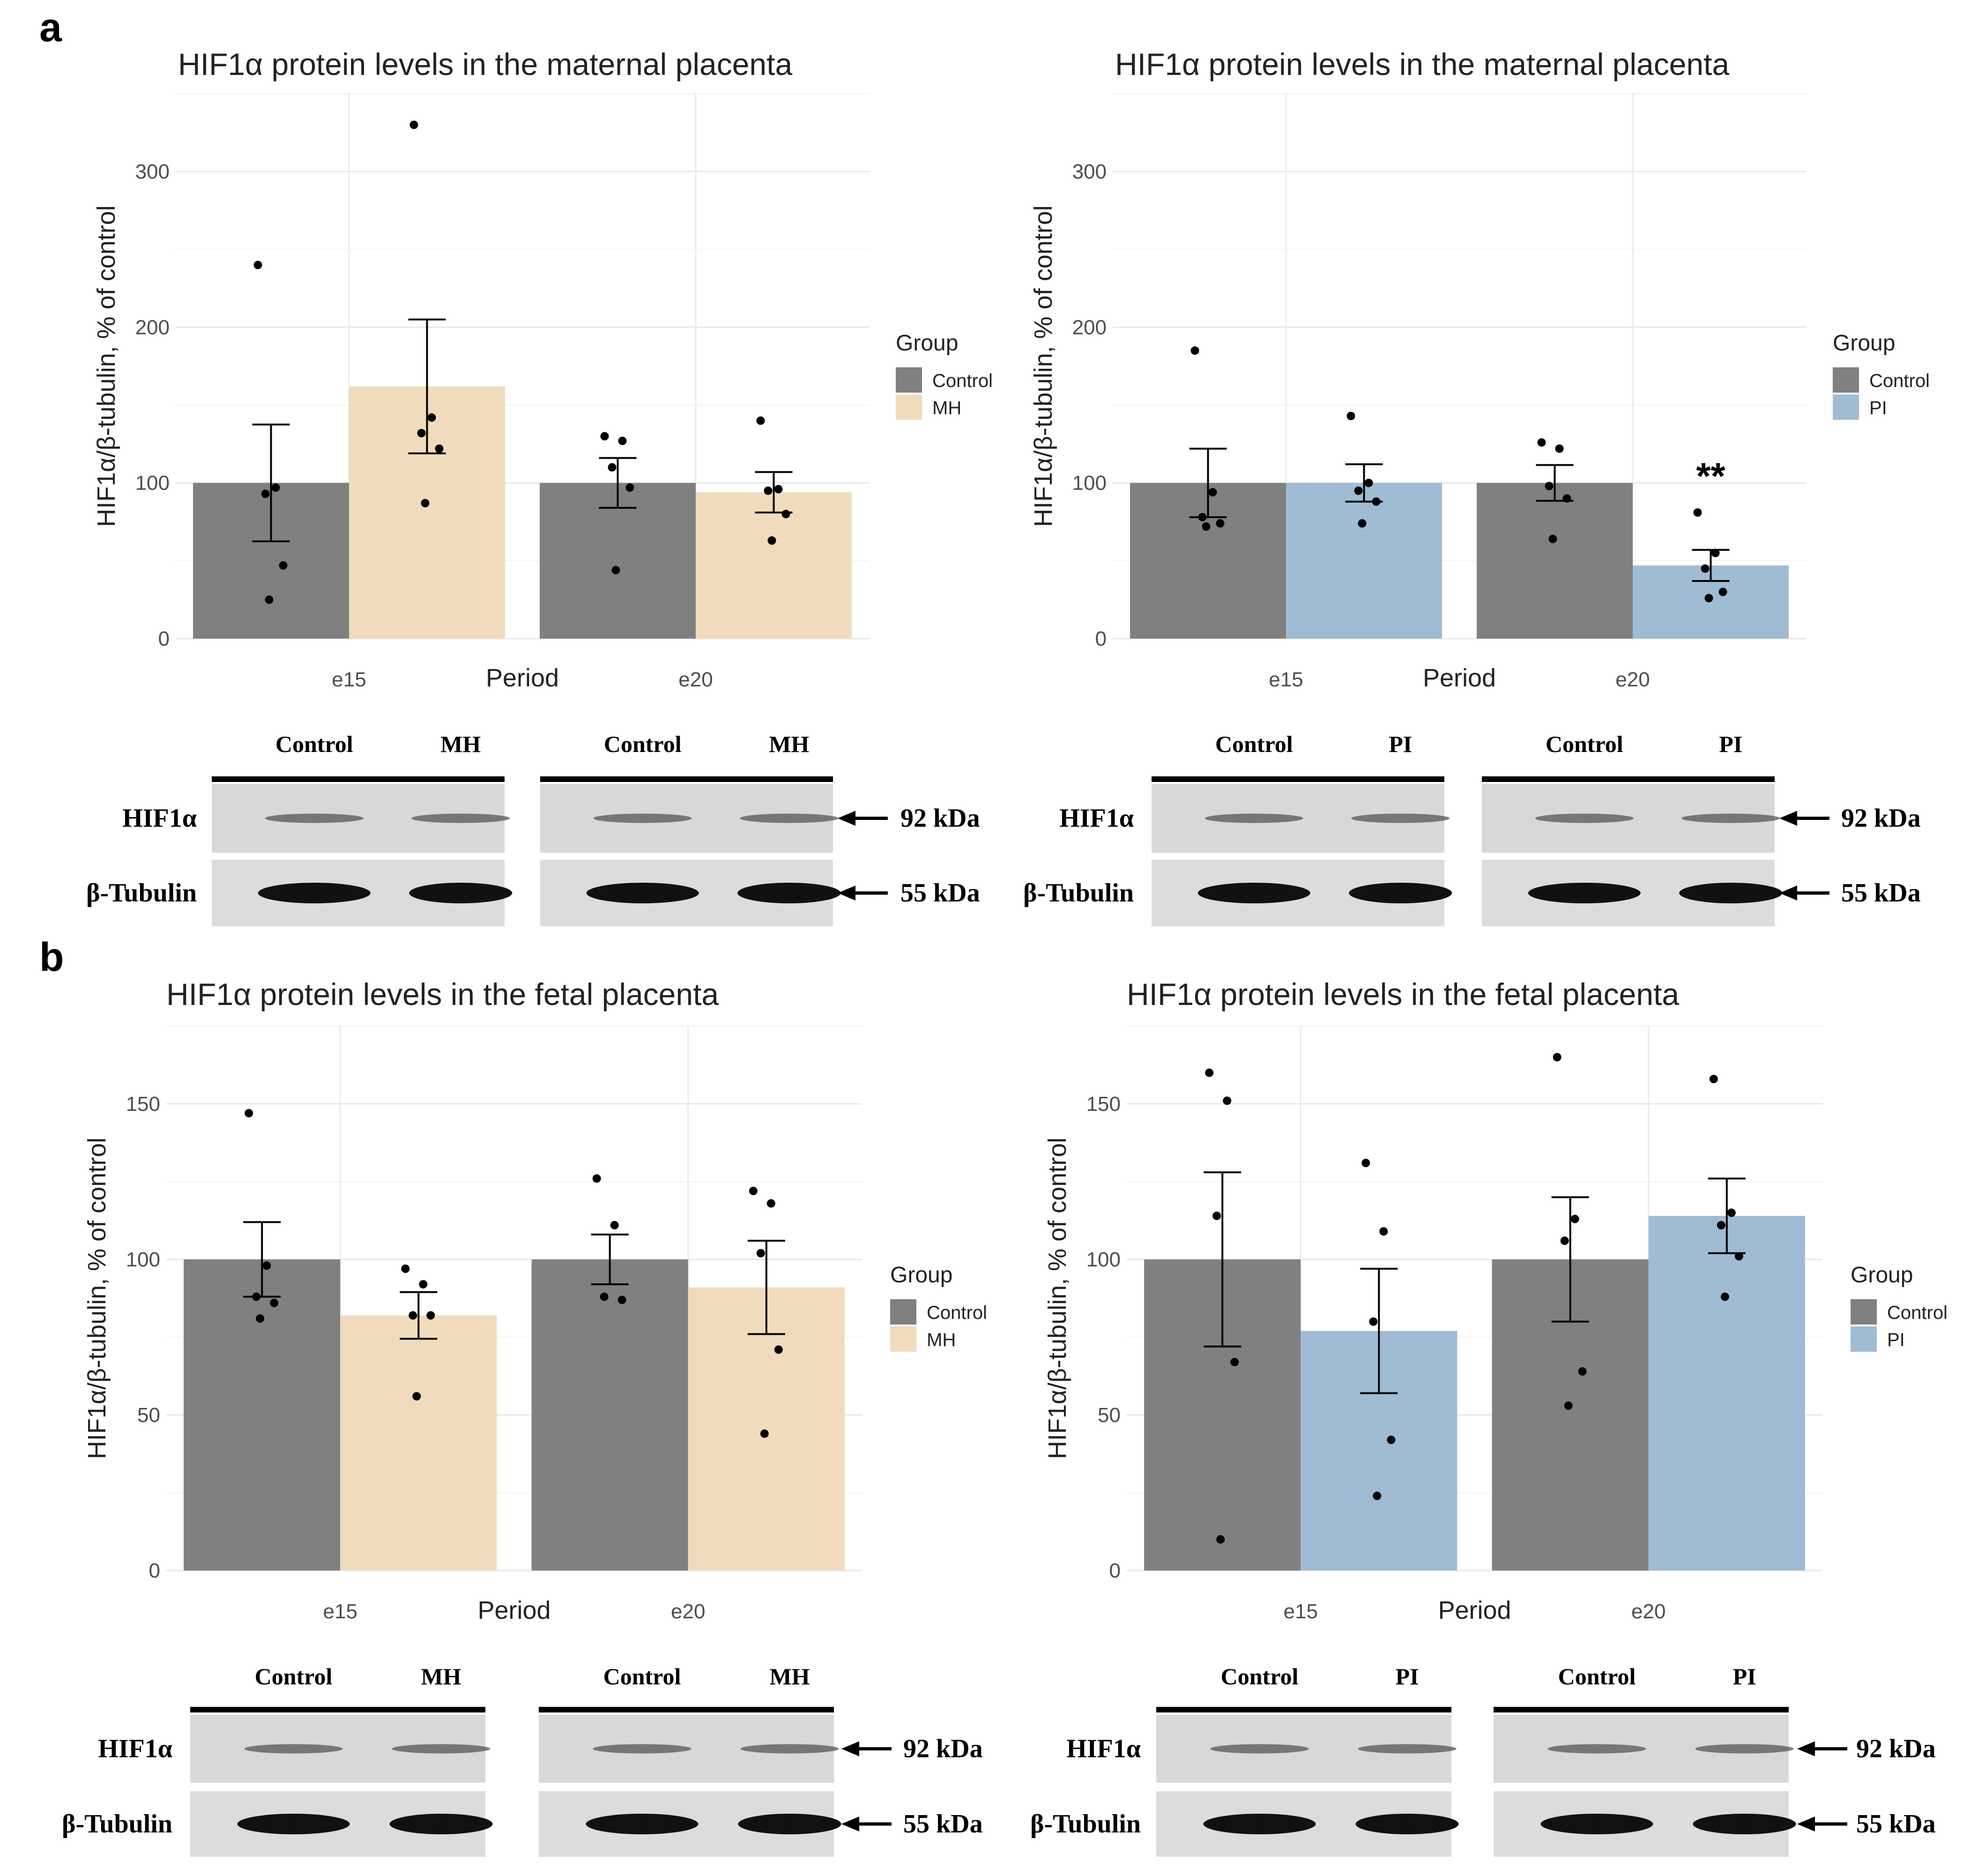  I want to click on lane-label: MH, so click(789, 1677).